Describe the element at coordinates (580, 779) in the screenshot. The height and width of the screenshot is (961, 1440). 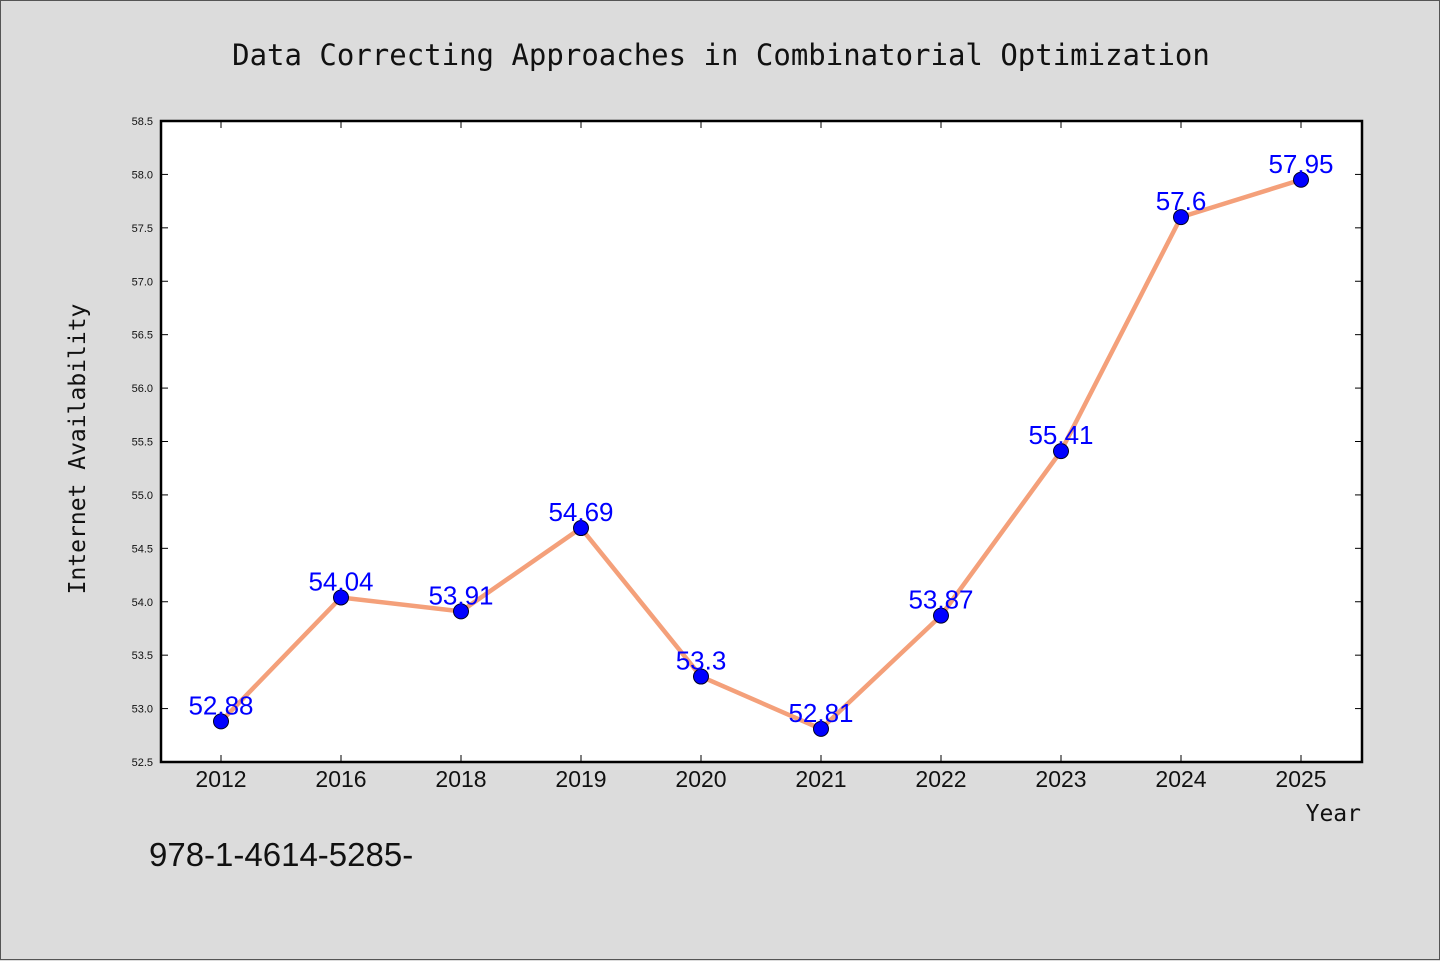
I see `x-tick-label-3: 2019` at that location.